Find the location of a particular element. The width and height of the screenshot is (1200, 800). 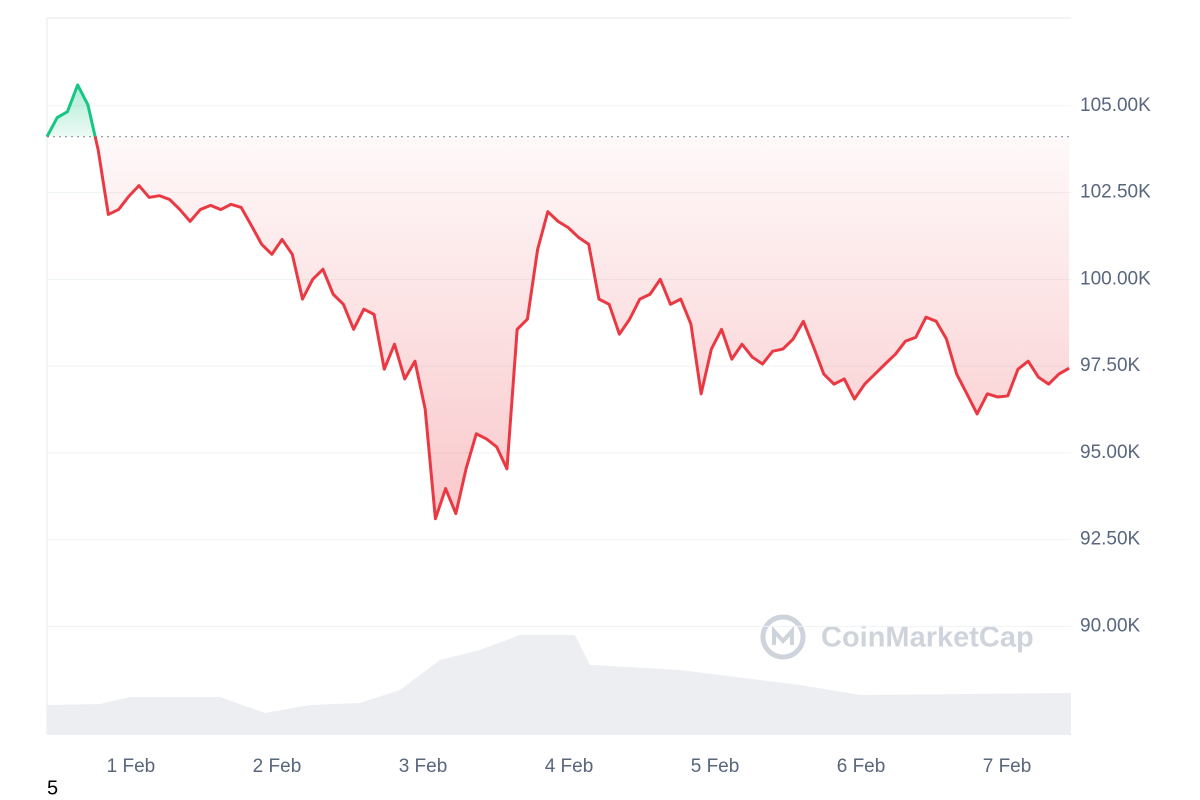

watermark-logo-m is located at coordinates (783, 635).